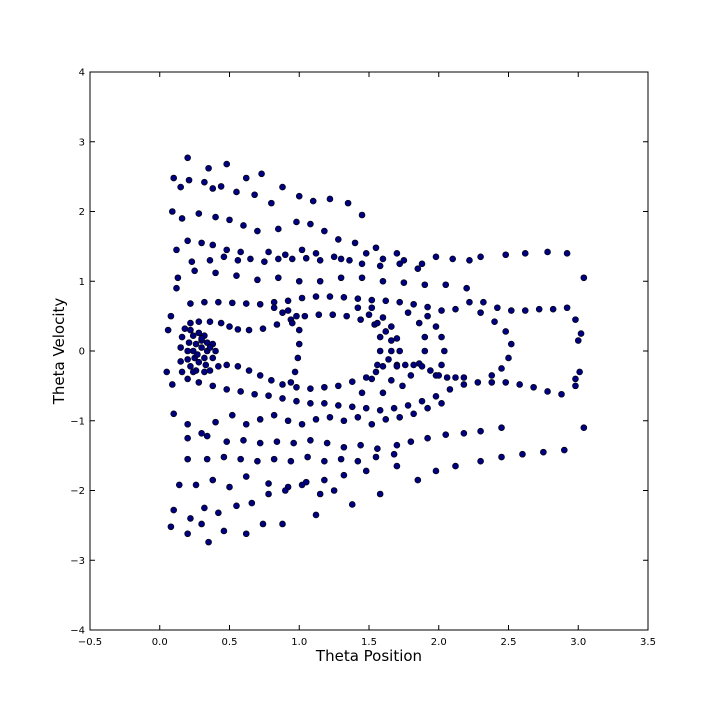  What do you see at coordinates (77, 561) in the screenshot?
I see `y-tick-label: −3` at bounding box center [77, 561].